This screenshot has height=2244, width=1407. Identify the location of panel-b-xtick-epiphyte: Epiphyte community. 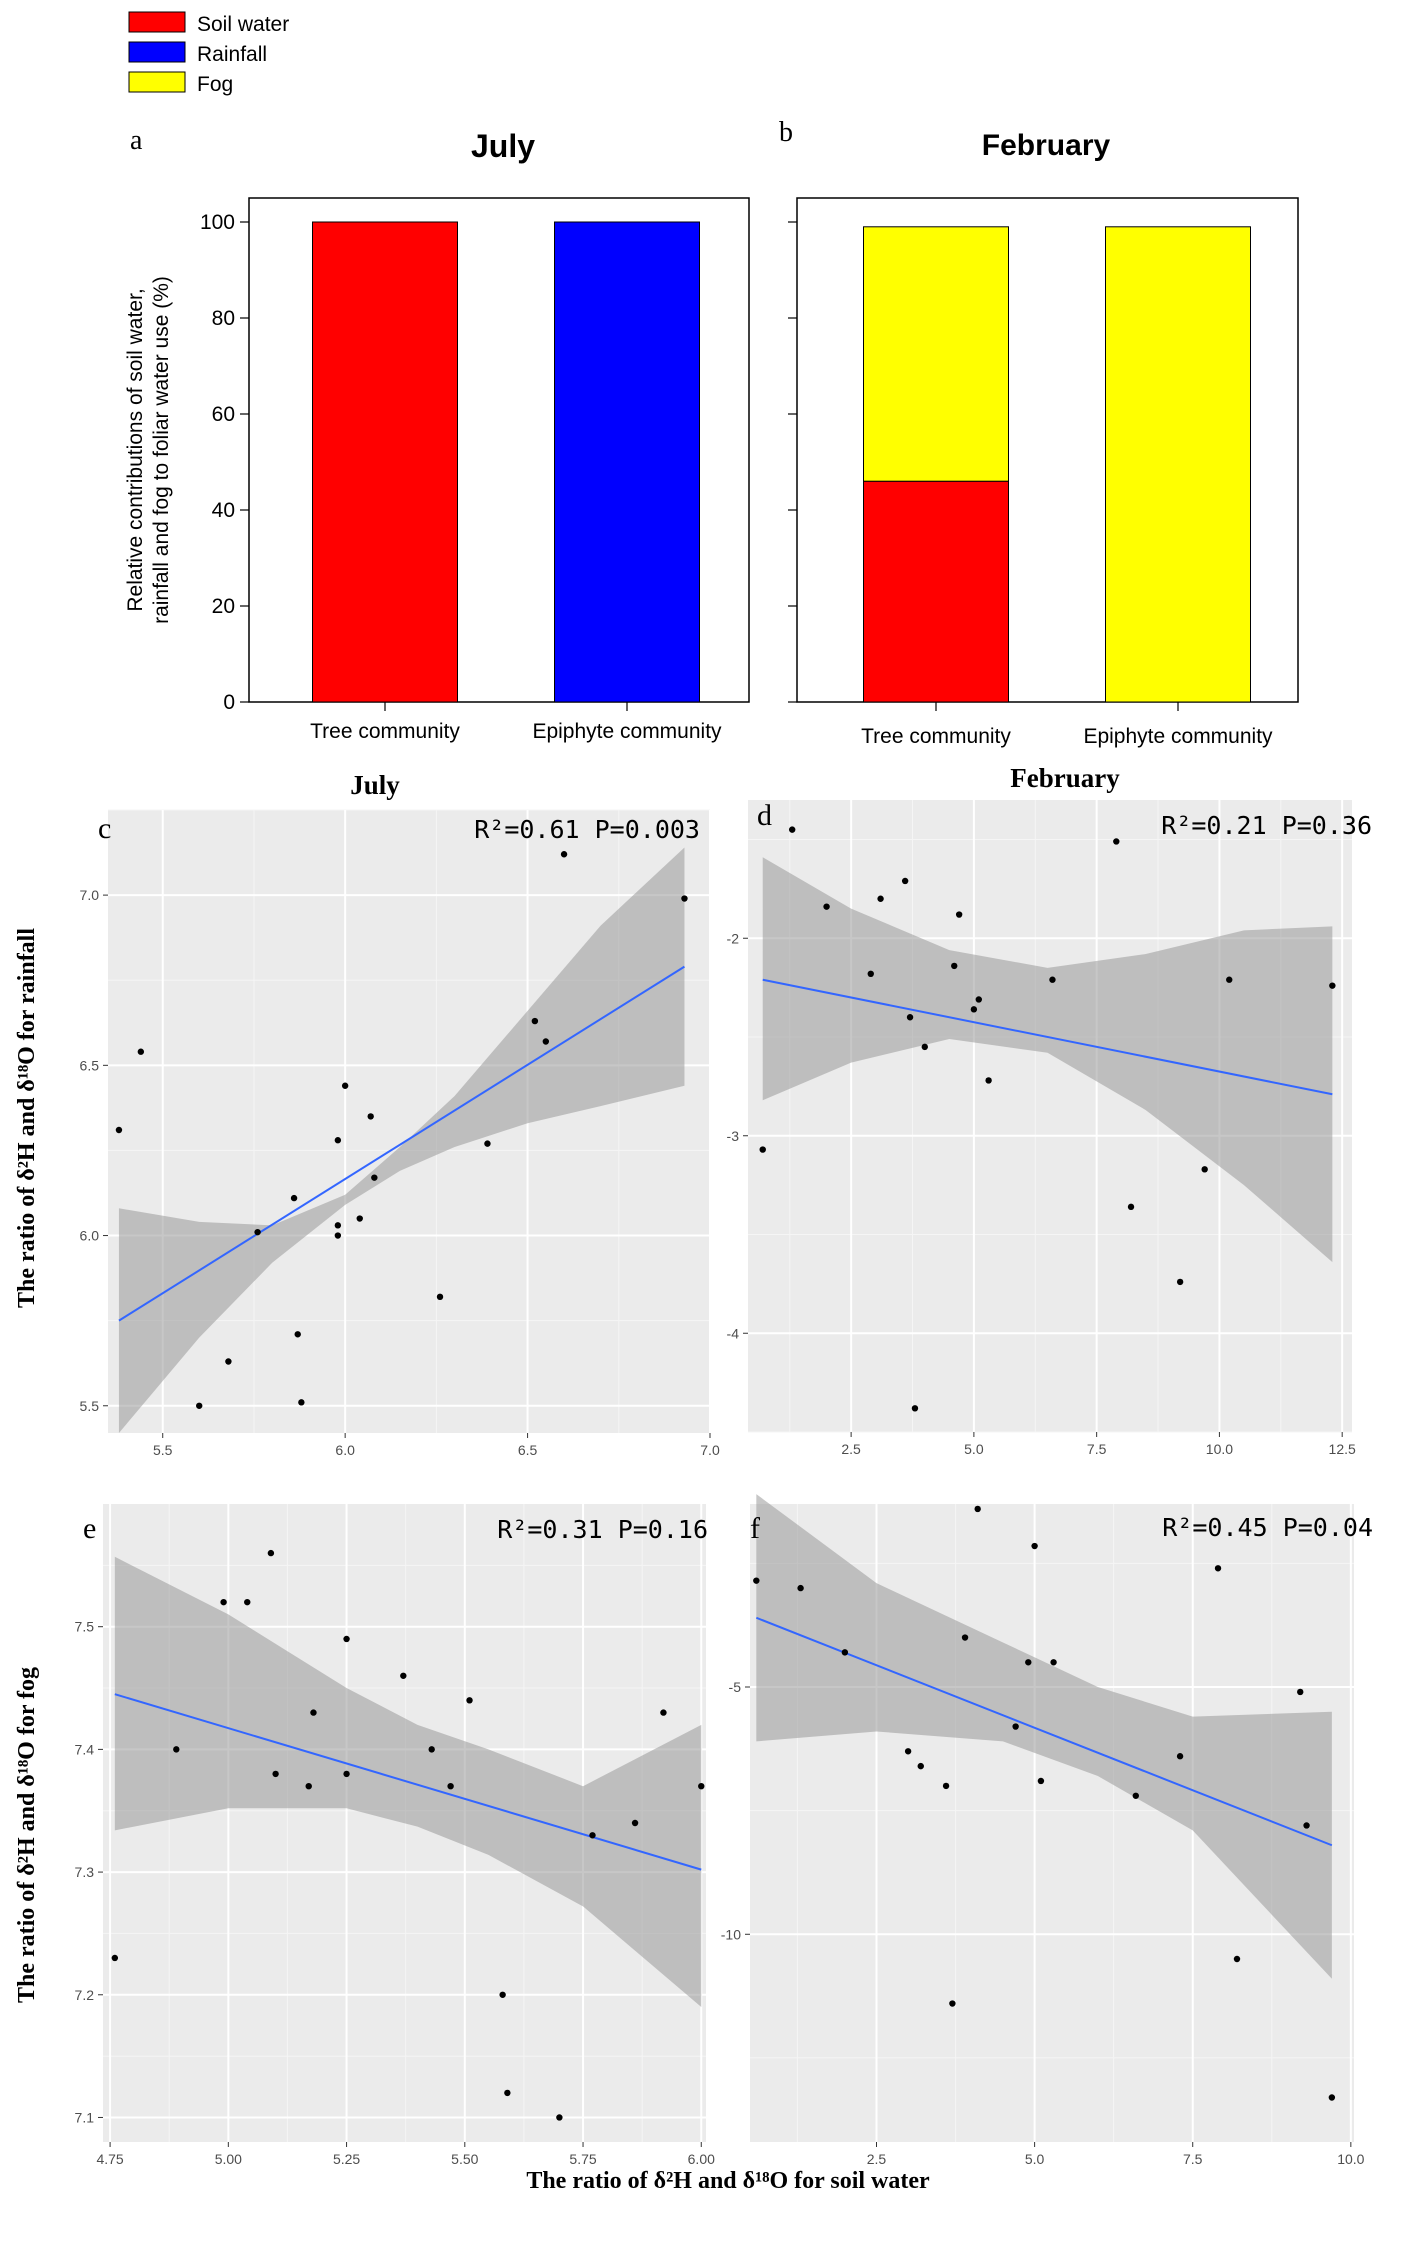
(1178, 736).